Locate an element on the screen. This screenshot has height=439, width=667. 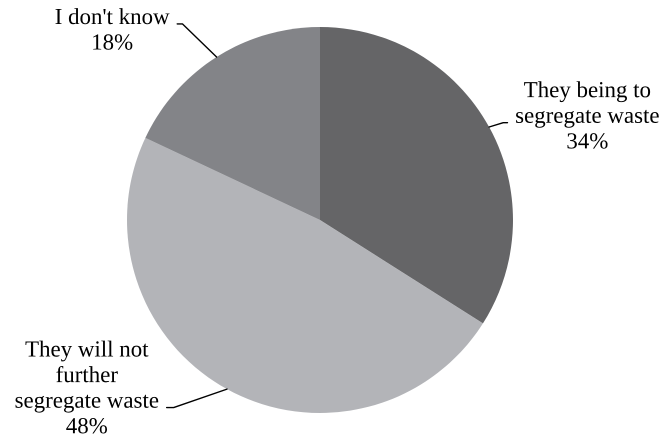
slice-label: They being to segregate waste is located at coordinates (587, 104).